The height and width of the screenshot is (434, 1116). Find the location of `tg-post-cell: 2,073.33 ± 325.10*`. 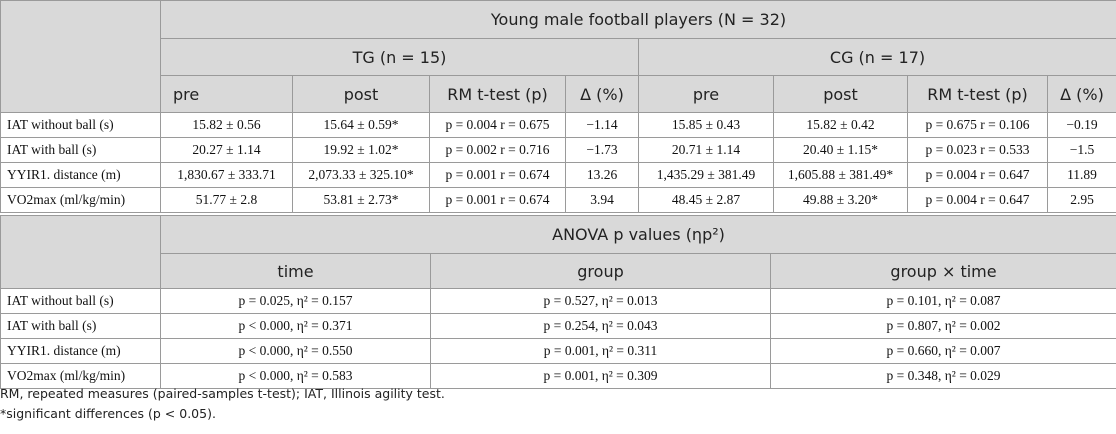

tg-post-cell: 2,073.33 ± 325.10* is located at coordinates (361, 175).